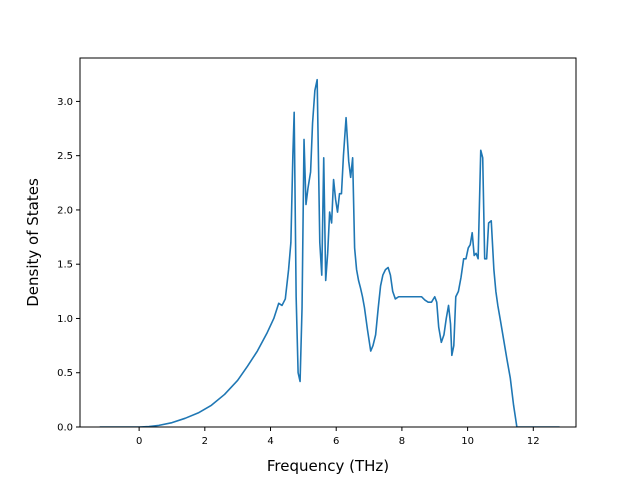  I want to click on x-tick-label: 4, so click(270, 441).